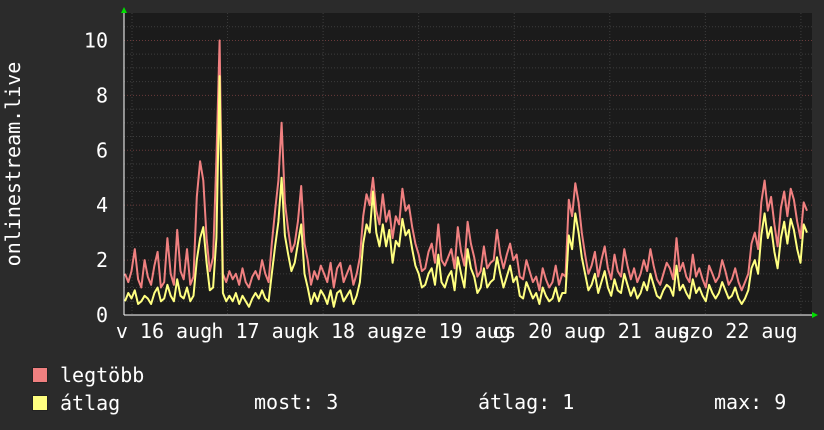 The height and width of the screenshot is (430, 824). I want to click on x-axis-arrow, so click(815, 315).